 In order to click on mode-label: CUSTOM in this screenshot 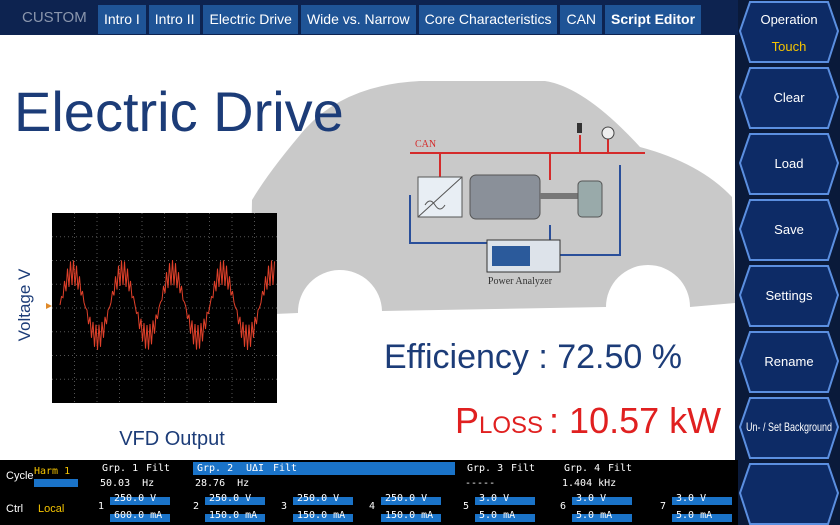, I will do `click(54, 17)`.